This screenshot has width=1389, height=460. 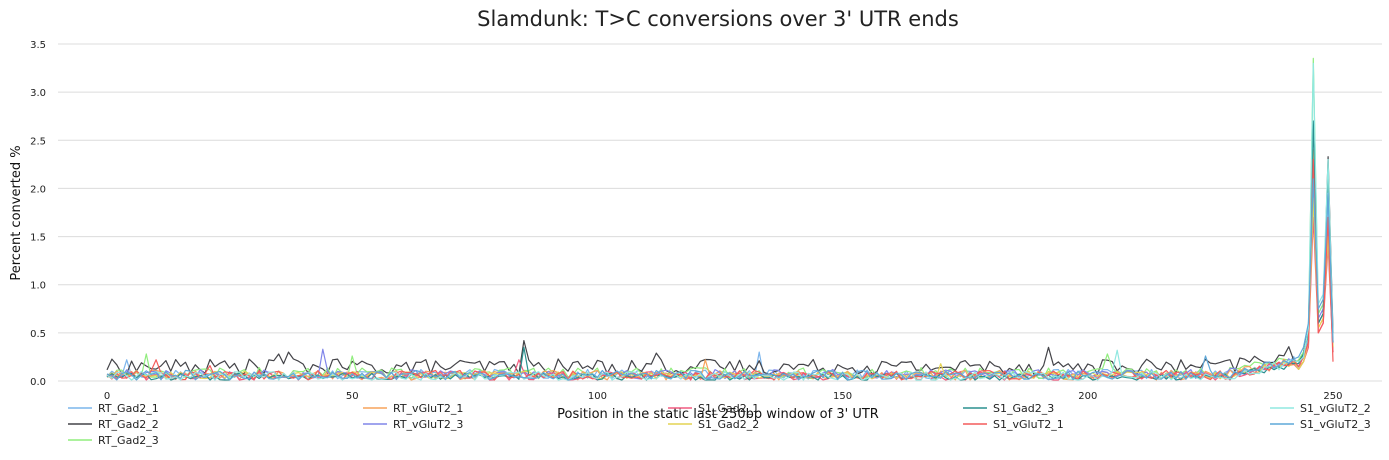 What do you see at coordinates (1335, 408) in the screenshot?
I see `legend-item: S1_vGluT2_2` at bounding box center [1335, 408].